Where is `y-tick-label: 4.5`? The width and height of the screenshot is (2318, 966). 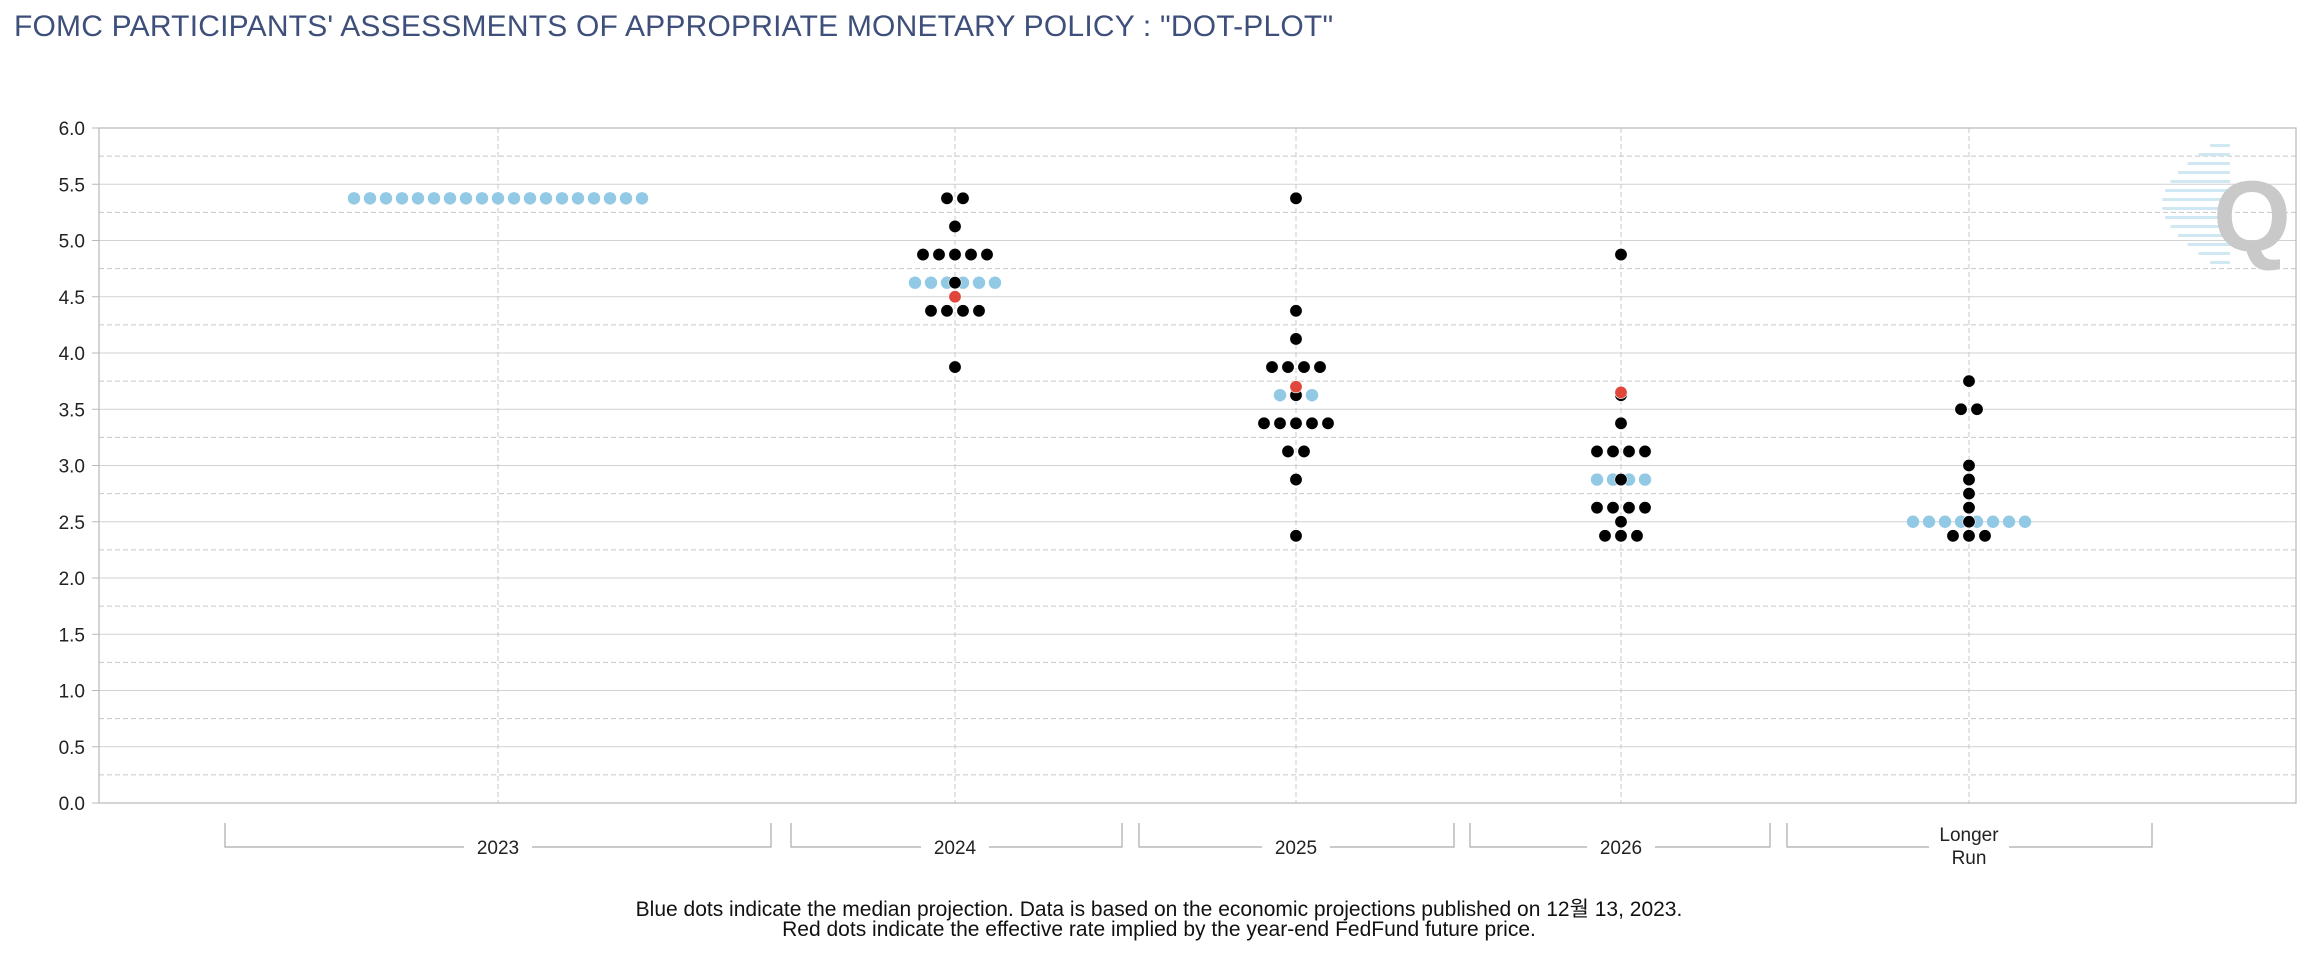
y-tick-label: 4.5 is located at coordinates (72, 298).